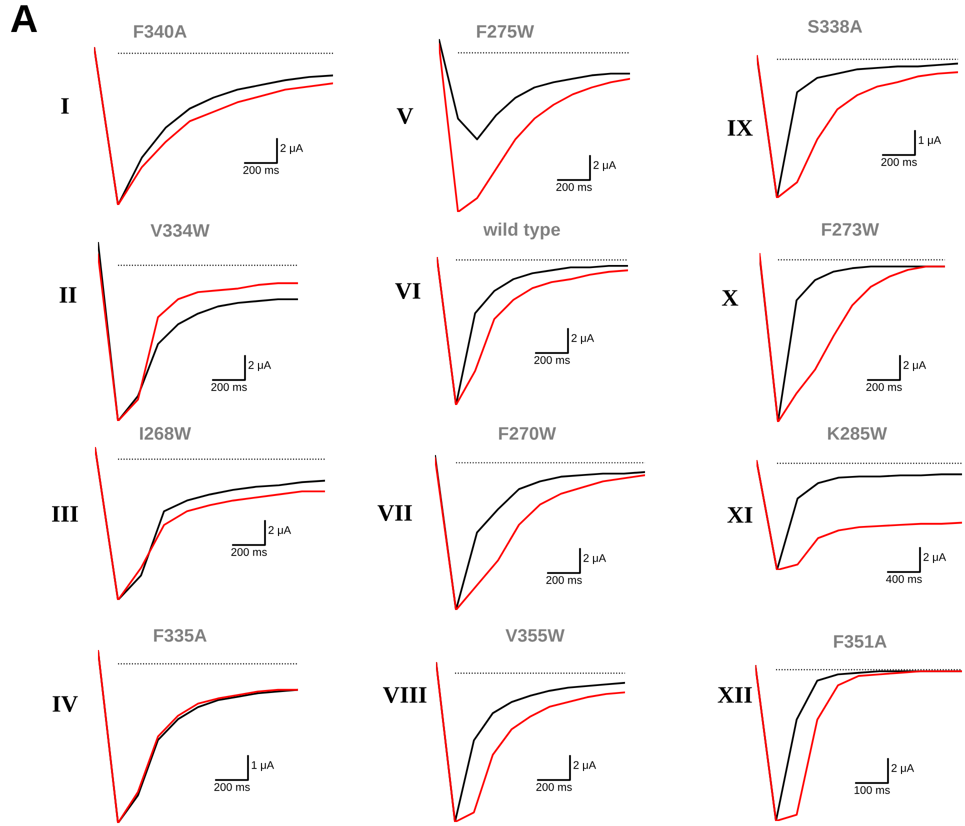 This screenshot has height=826, width=965. I want to click on chart-title: F335A, so click(180, 635).